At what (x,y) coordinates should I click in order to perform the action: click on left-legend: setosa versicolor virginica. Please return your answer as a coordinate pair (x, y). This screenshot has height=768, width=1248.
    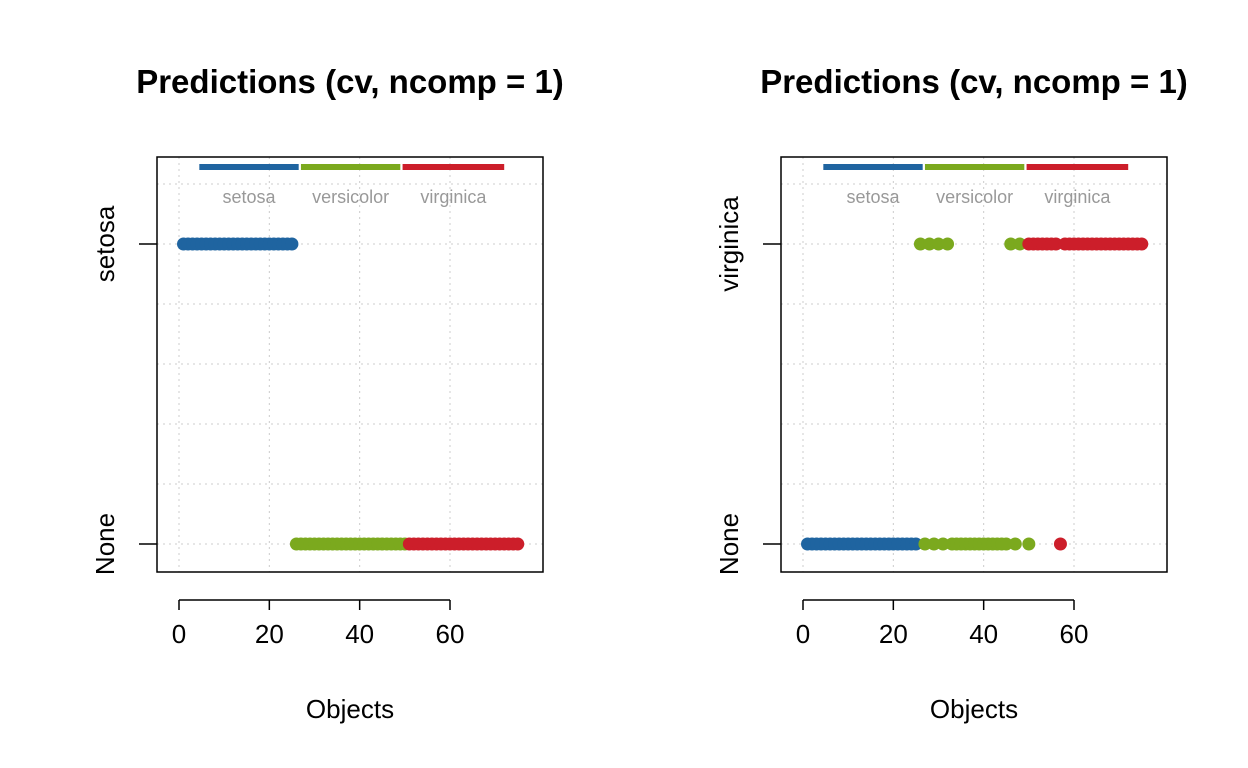
    Looking at the image, I should click on (352, 185).